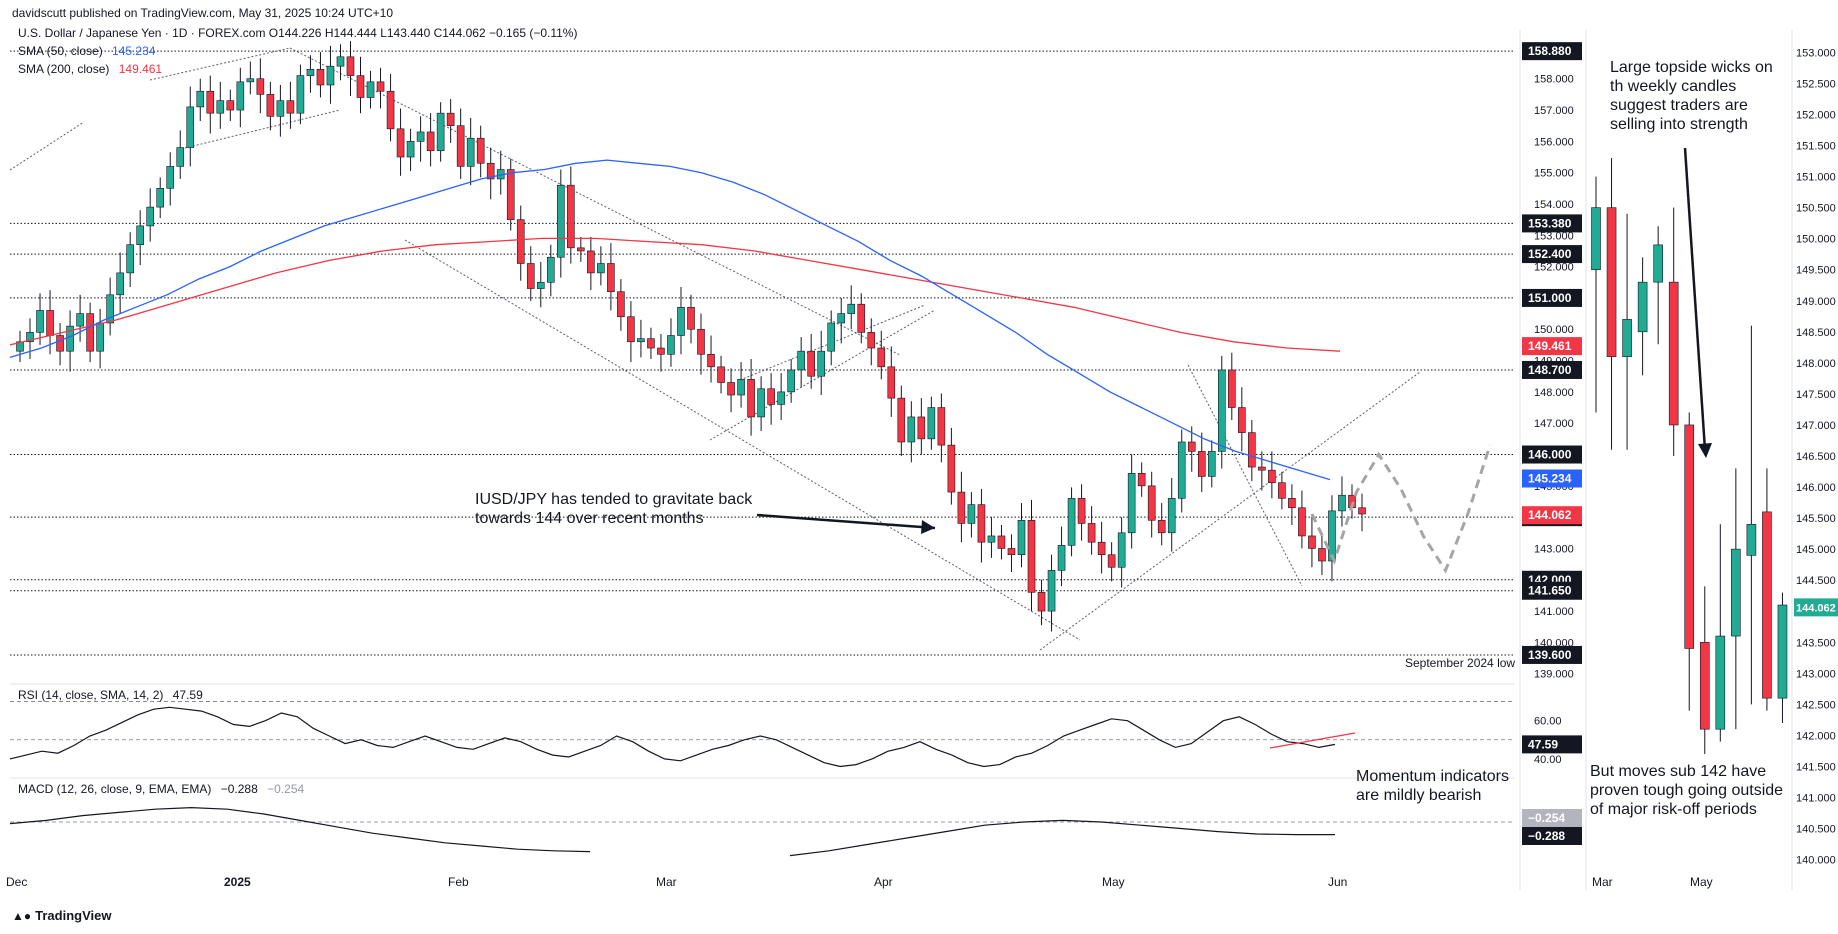 The height and width of the screenshot is (934, 1838). I want to click on weekly-y-tick-label: 141.500, so click(1816, 767).